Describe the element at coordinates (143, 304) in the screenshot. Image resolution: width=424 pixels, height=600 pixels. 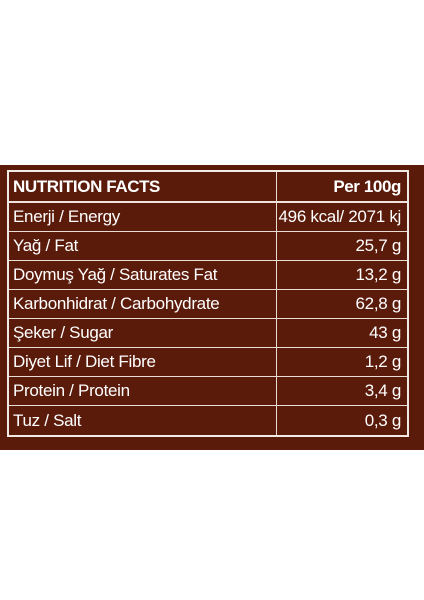
I see `row-label: Karbonhidrat / Carbohydrate` at that location.